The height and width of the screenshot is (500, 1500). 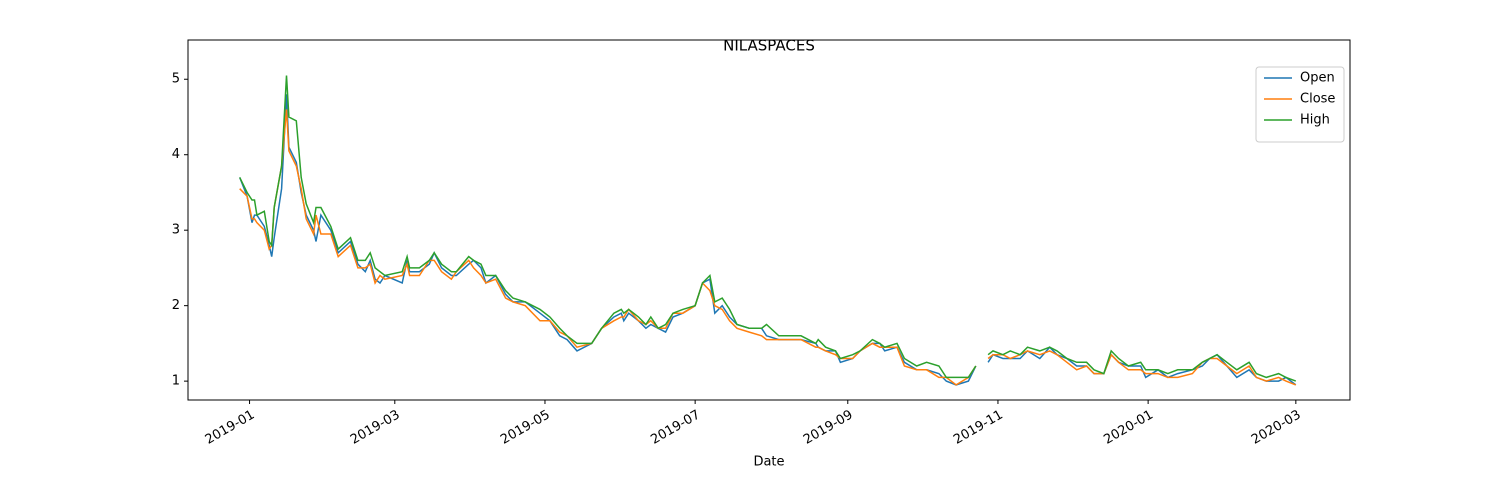 I want to click on legend-label: Close, so click(x=1317, y=99).